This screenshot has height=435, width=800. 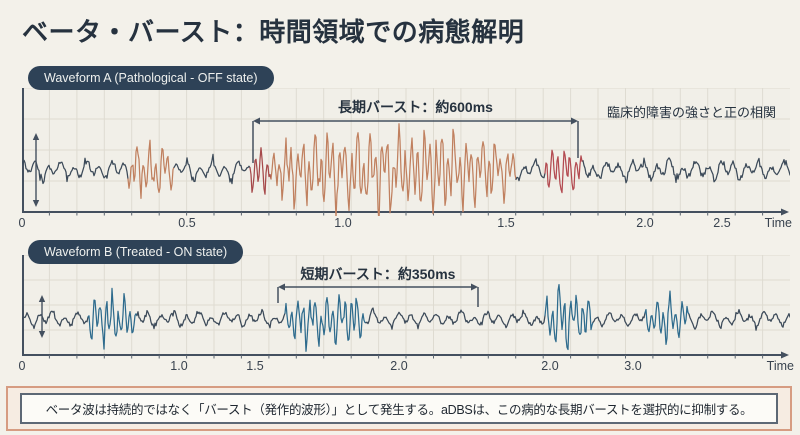 I want to click on waveform-b-burst-annotation: 短期バースト：約350ms, so click(x=378, y=274).